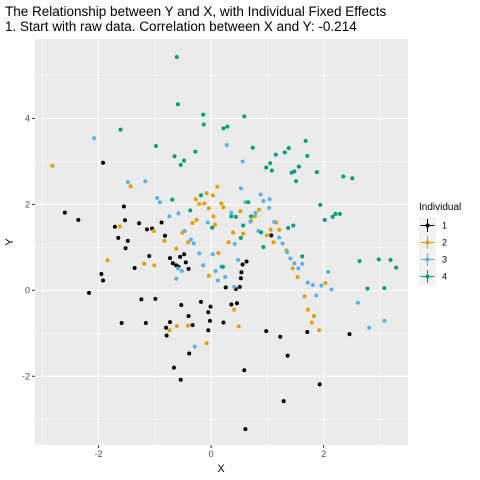 The image size is (480, 480). What do you see at coordinates (221, 469) in the screenshot?
I see `x-axis-title: X` at bounding box center [221, 469].